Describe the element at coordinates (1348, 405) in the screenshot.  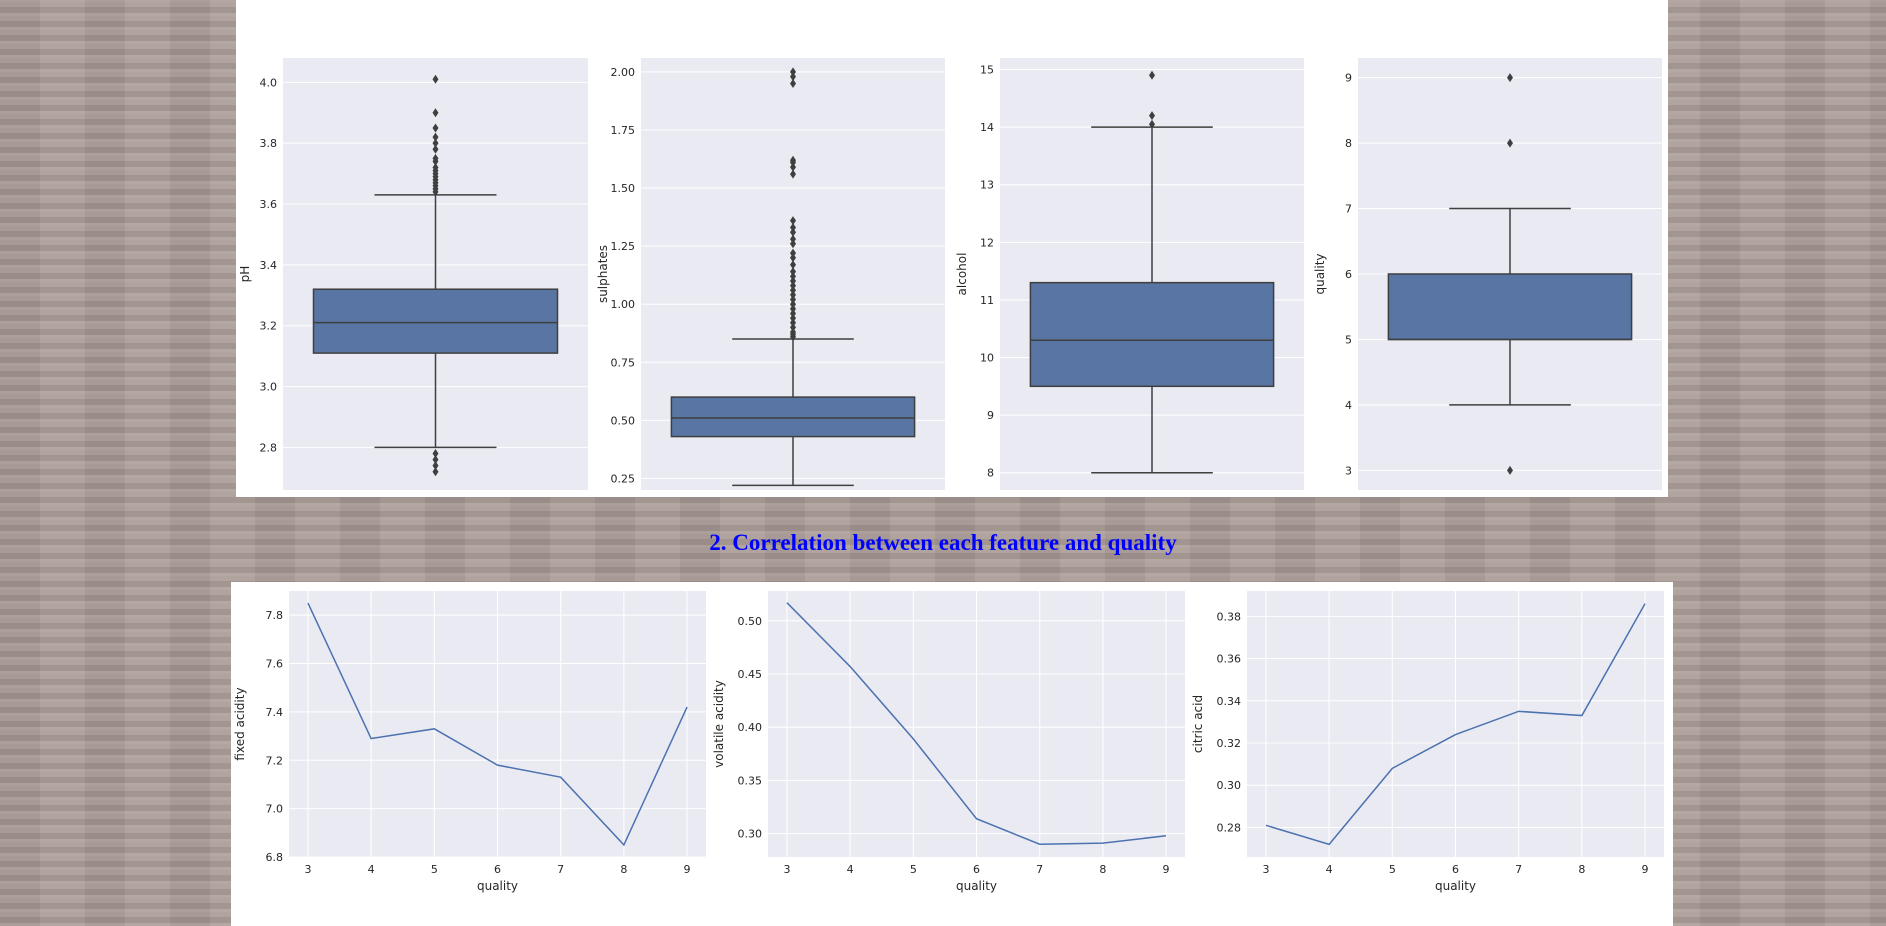
I see `y-tick-label: 4` at that location.